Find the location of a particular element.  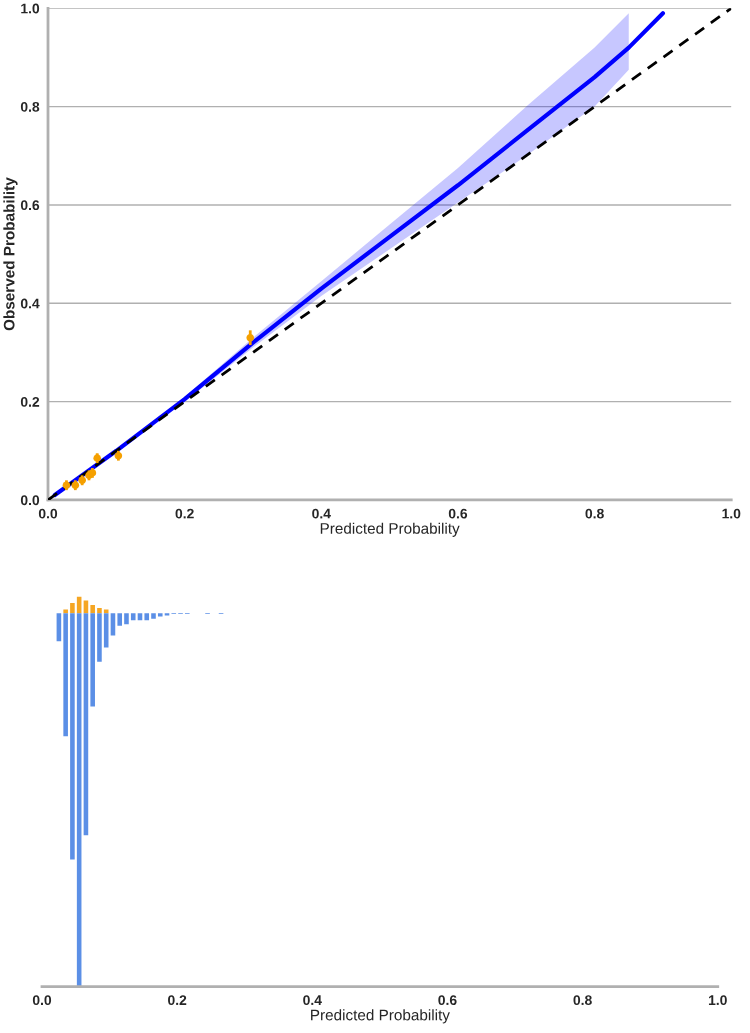

y-tick-label: 0.6 is located at coordinates (30, 205).